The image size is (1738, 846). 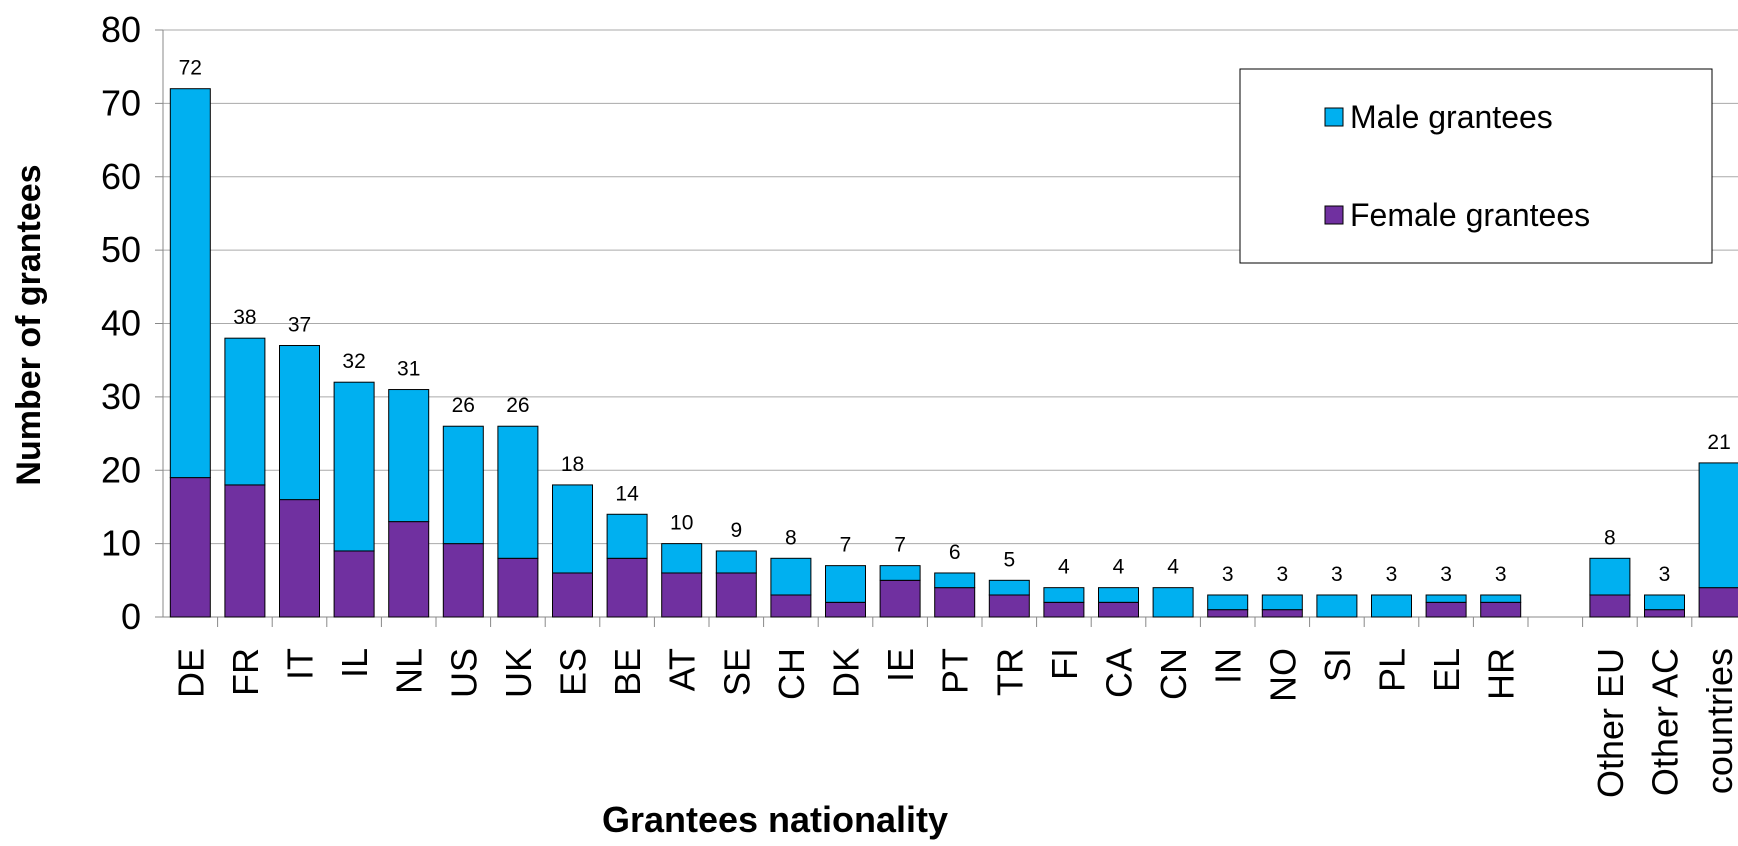 I want to click on x-tick-label: UK, so click(x=518, y=673).